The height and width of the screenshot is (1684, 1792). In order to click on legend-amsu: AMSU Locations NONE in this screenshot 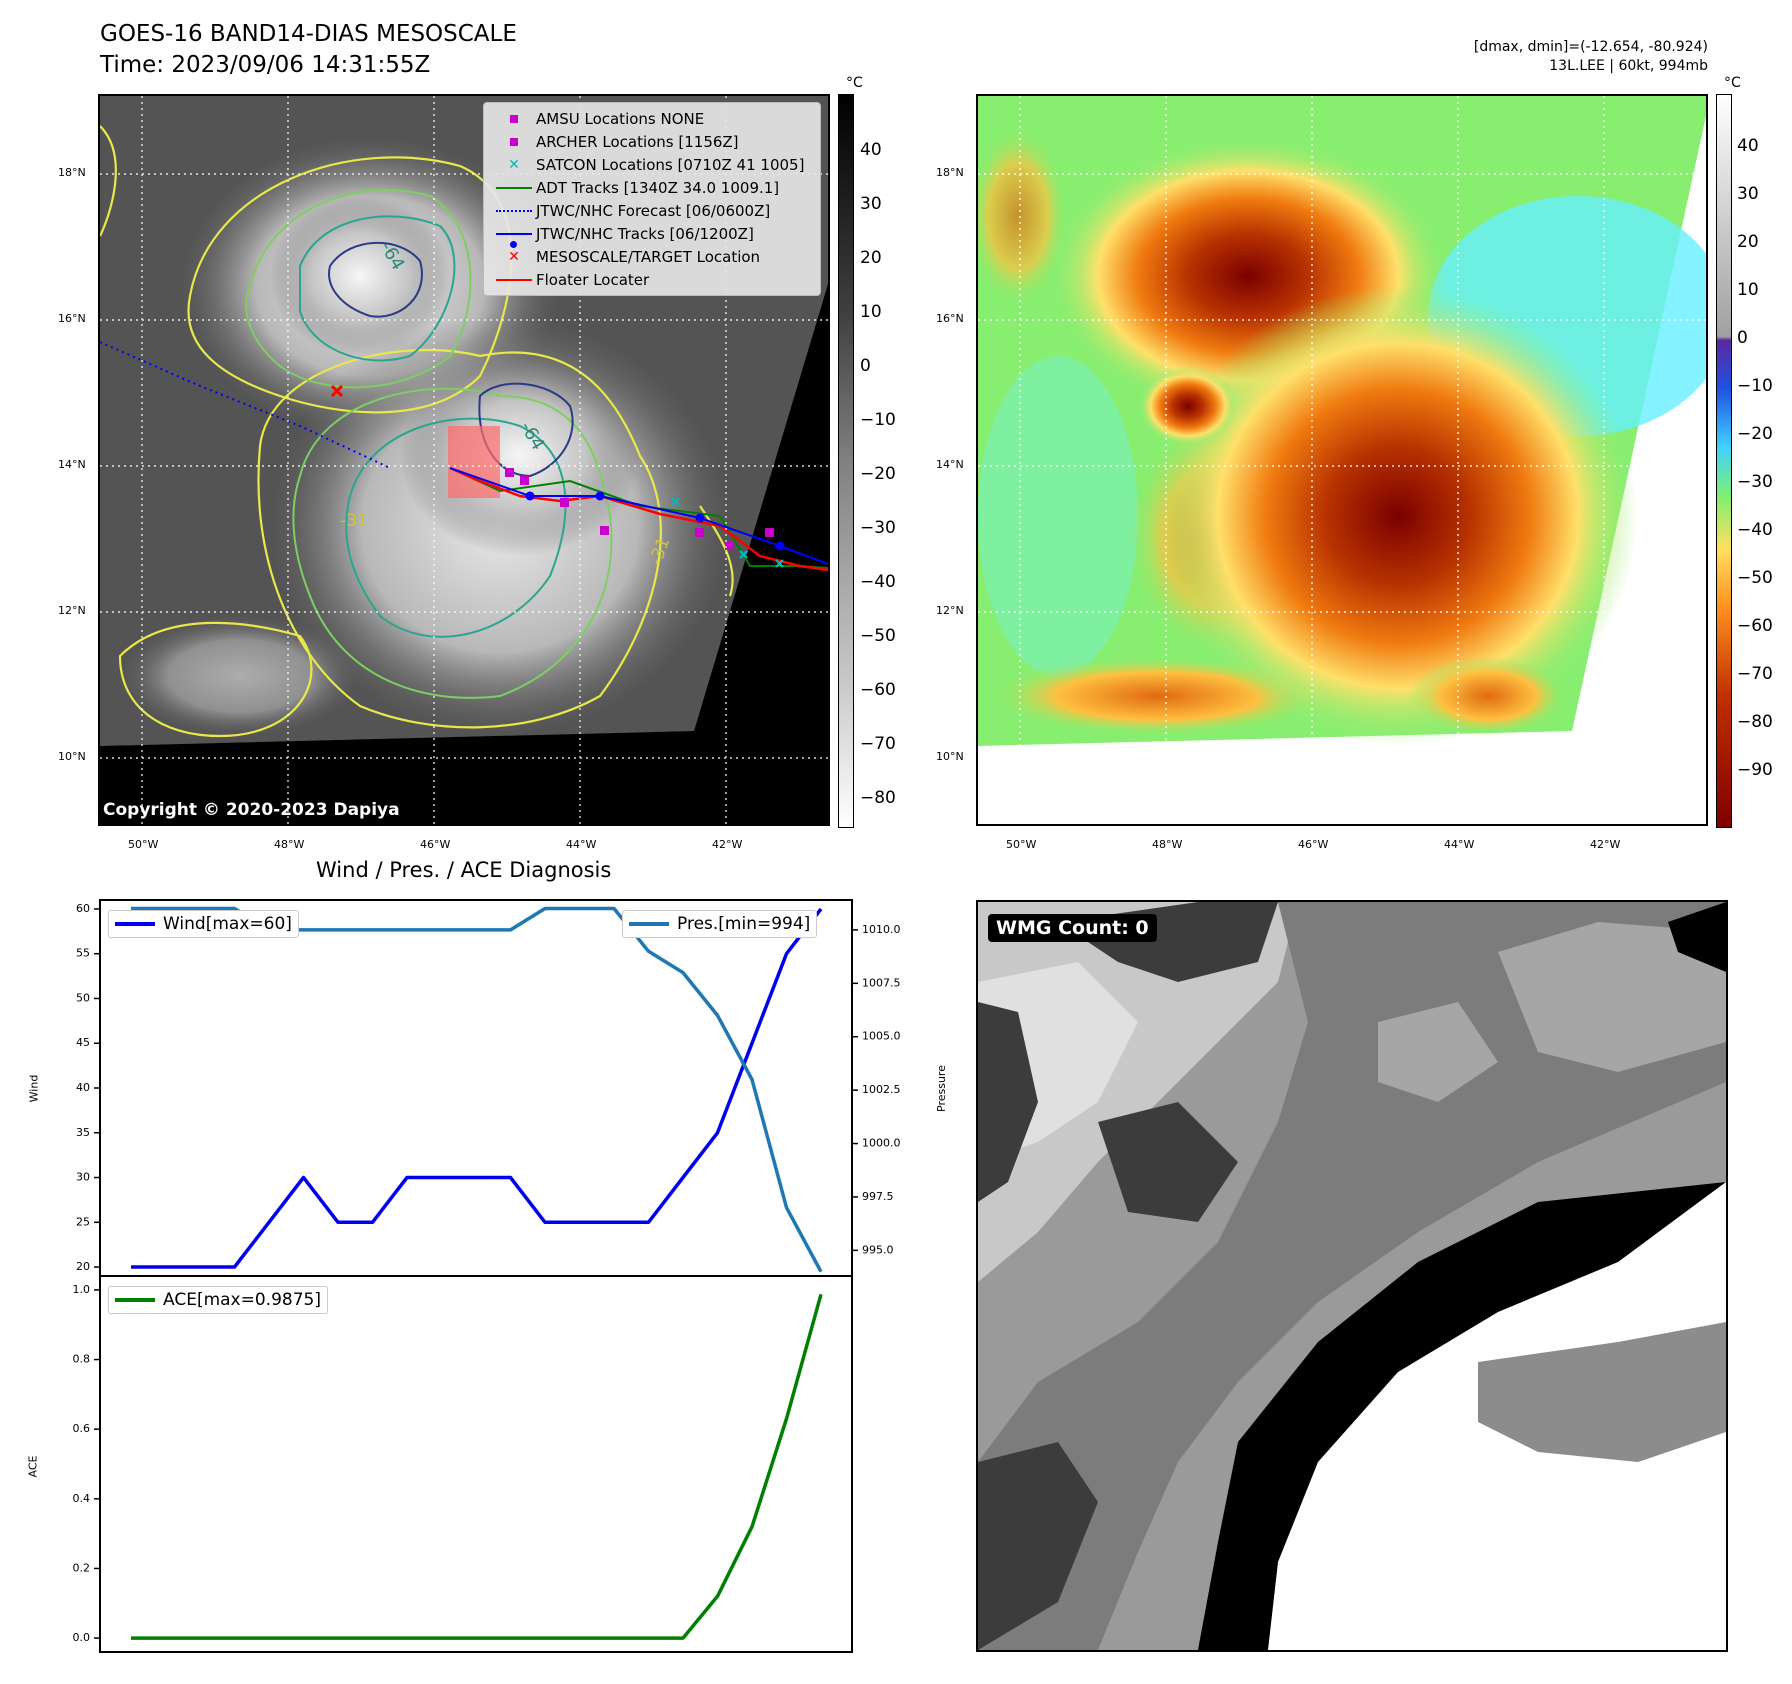, I will do `click(652, 118)`.